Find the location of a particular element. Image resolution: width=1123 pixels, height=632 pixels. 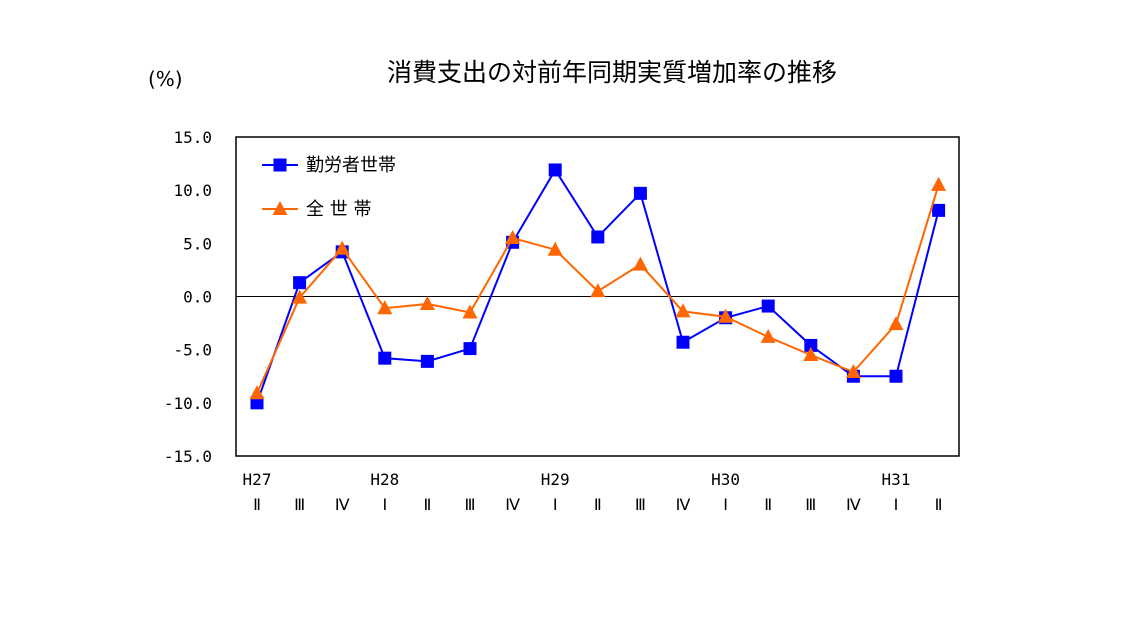

x-year-label: H29 is located at coordinates (555, 479).